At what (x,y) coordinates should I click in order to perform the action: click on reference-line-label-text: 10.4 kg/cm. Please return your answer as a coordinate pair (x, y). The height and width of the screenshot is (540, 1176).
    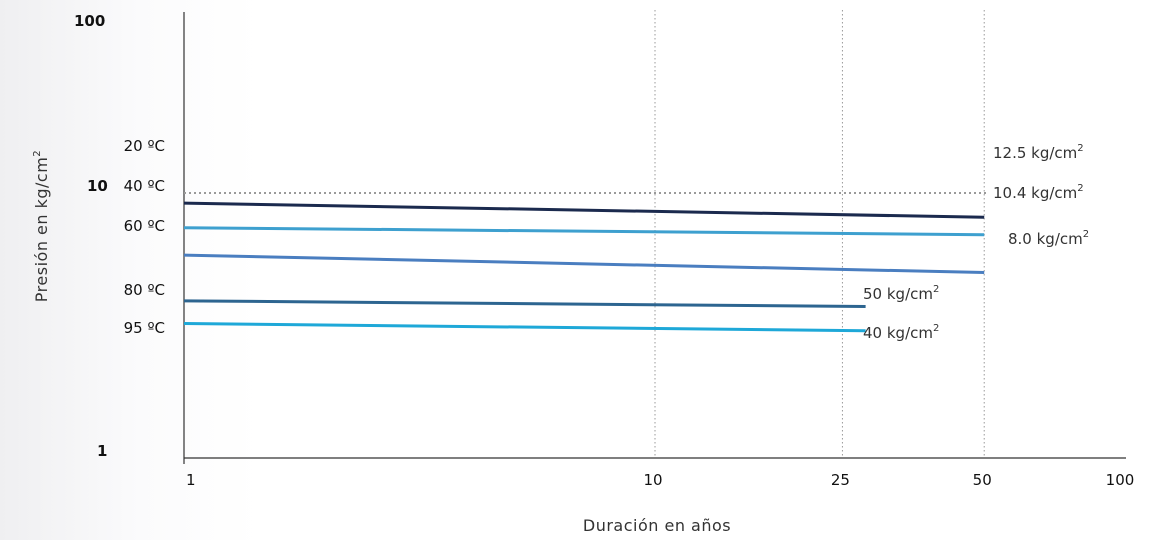
    Looking at the image, I should click on (1035, 193).